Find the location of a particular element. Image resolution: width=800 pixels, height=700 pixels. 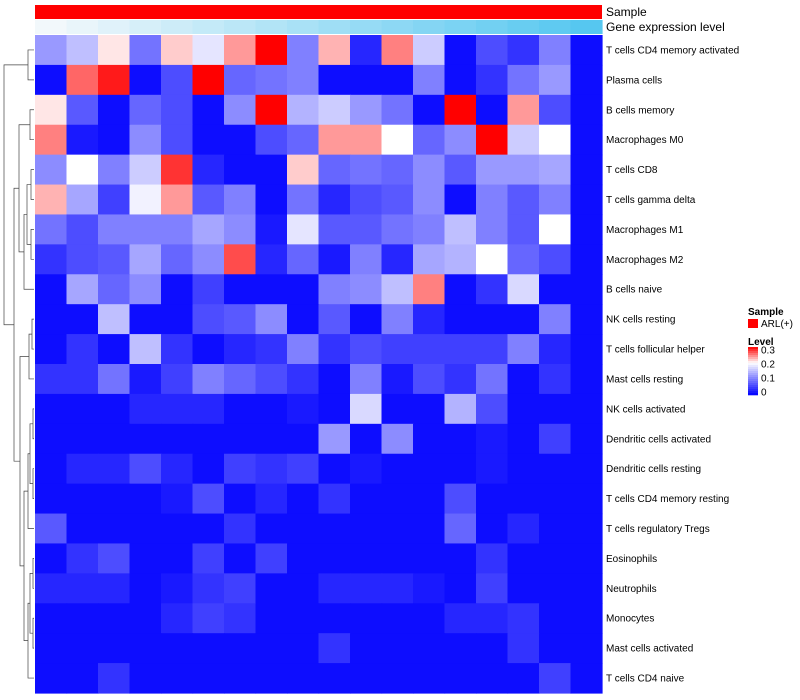

row-label: Mast cells activated is located at coordinates (649, 649).